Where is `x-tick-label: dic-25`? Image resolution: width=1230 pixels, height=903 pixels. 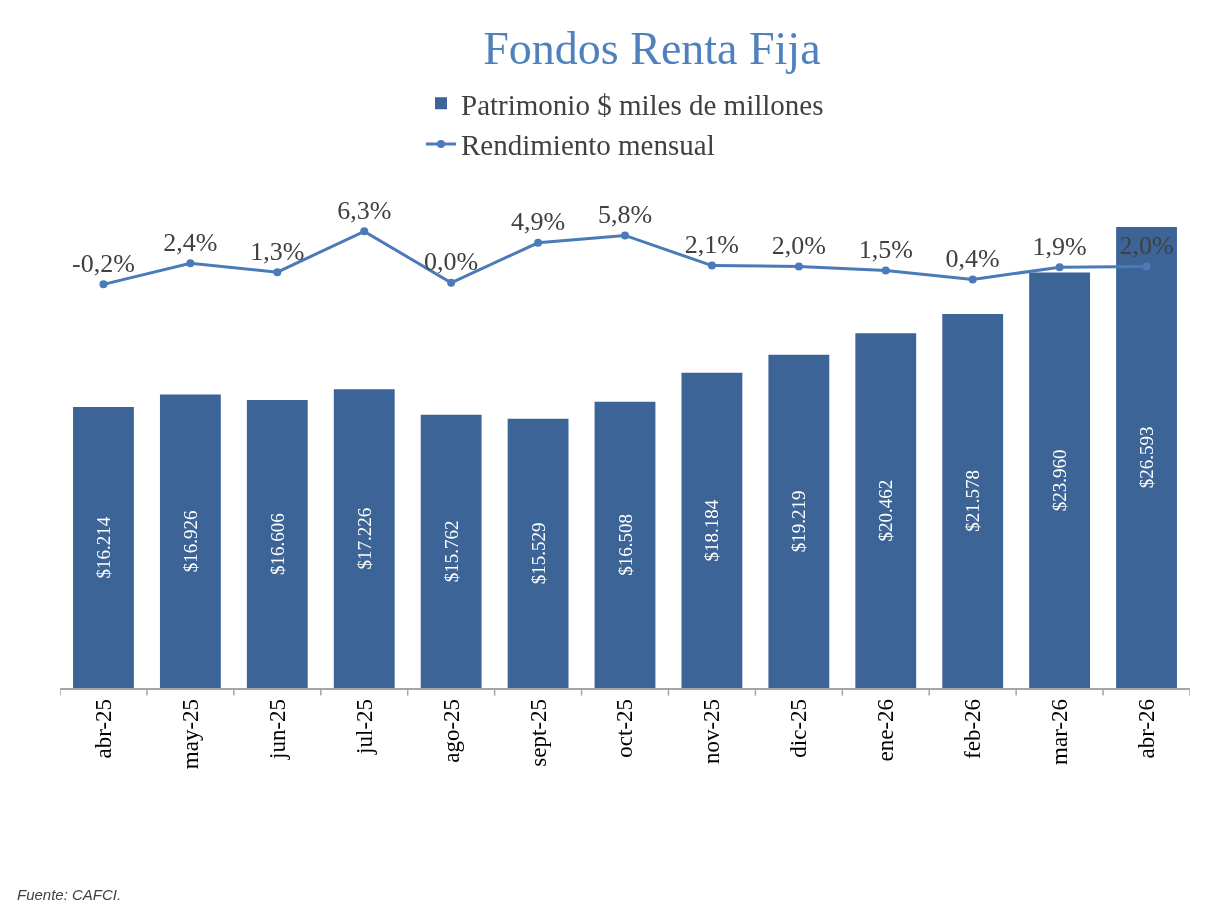 x-tick-label: dic-25 is located at coordinates (799, 728).